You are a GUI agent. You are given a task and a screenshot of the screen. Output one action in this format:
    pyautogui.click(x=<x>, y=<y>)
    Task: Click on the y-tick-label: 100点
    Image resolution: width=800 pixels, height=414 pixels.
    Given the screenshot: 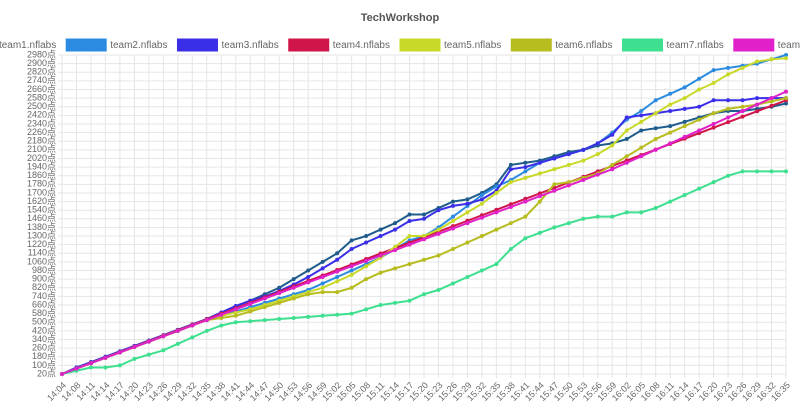 What is the action you would take?
    pyautogui.click(x=44, y=365)
    